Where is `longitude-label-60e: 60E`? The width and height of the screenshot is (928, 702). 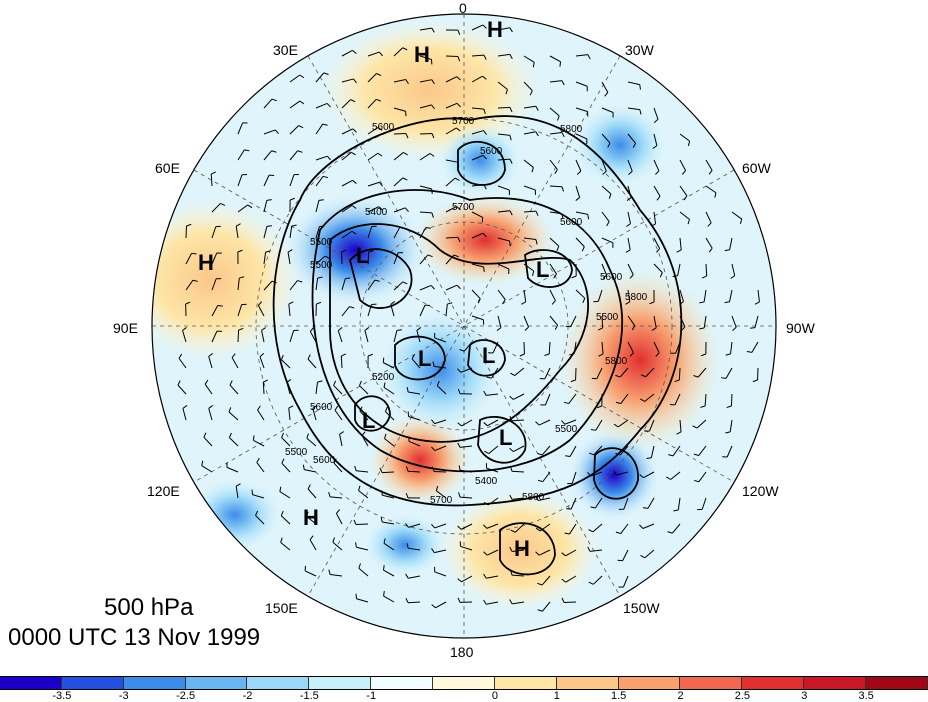 longitude-label-60e: 60E is located at coordinates (167, 168).